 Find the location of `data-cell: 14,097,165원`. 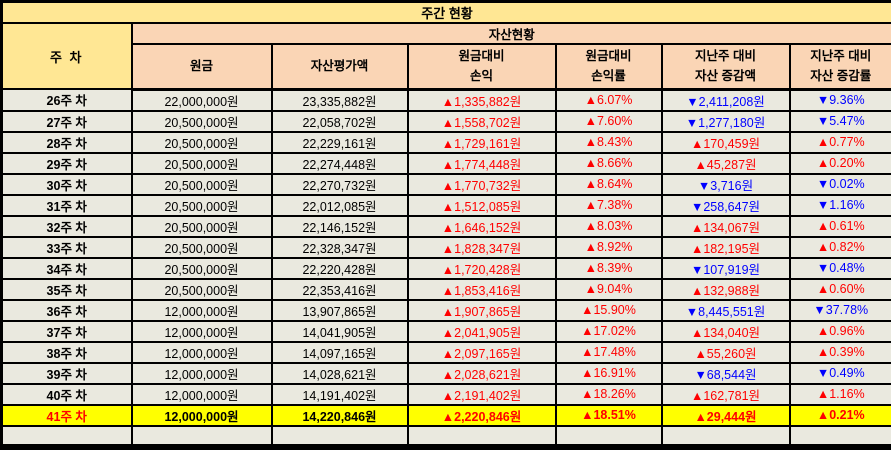

data-cell: 14,097,165원 is located at coordinates (339, 352).